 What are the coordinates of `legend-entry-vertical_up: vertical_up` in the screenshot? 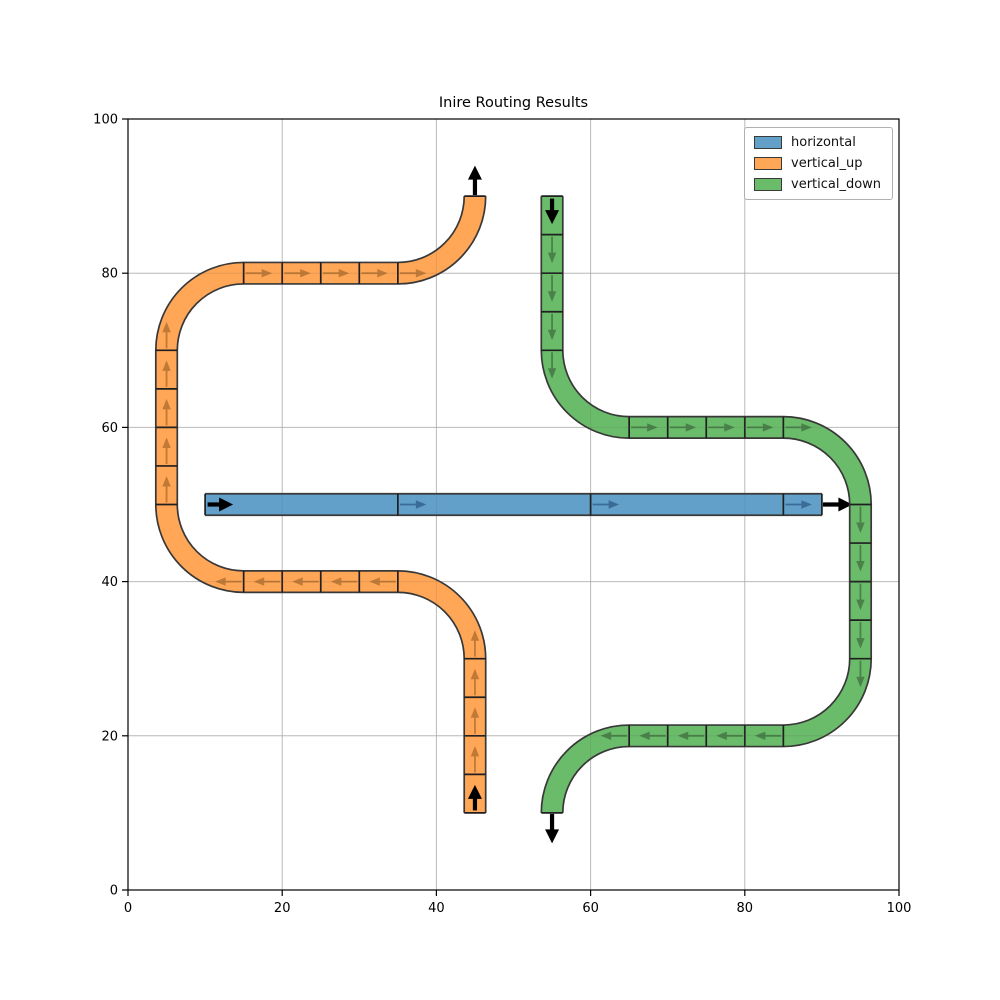 It's located at (819, 163).